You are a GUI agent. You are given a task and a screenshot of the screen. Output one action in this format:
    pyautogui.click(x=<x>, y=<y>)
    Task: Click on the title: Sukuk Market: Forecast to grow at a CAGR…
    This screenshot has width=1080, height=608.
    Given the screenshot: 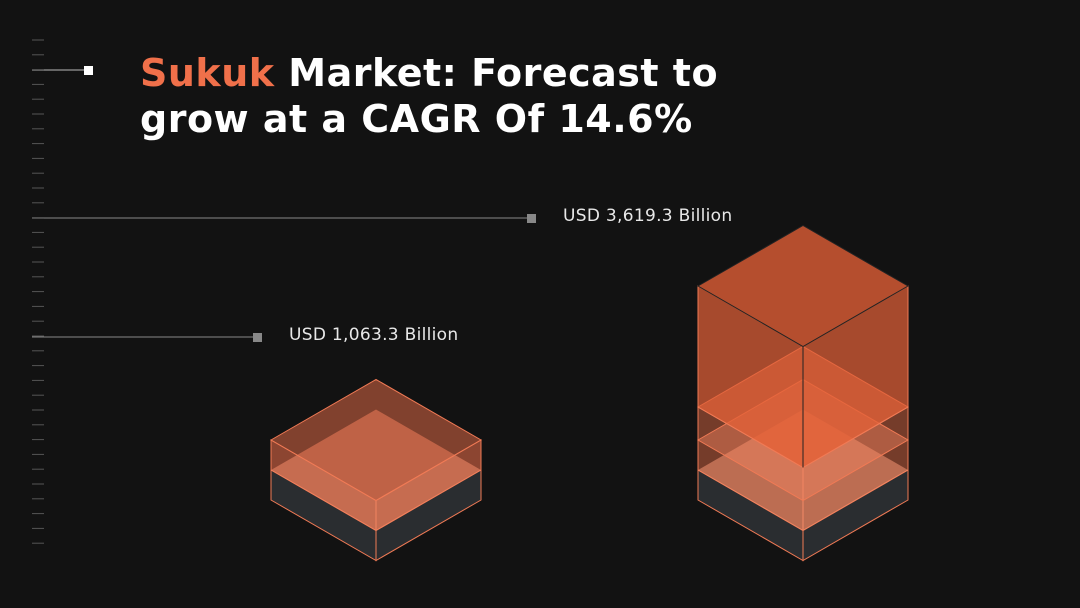 What is the action you would take?
    pyautogui.click(x=460, y=96)
    